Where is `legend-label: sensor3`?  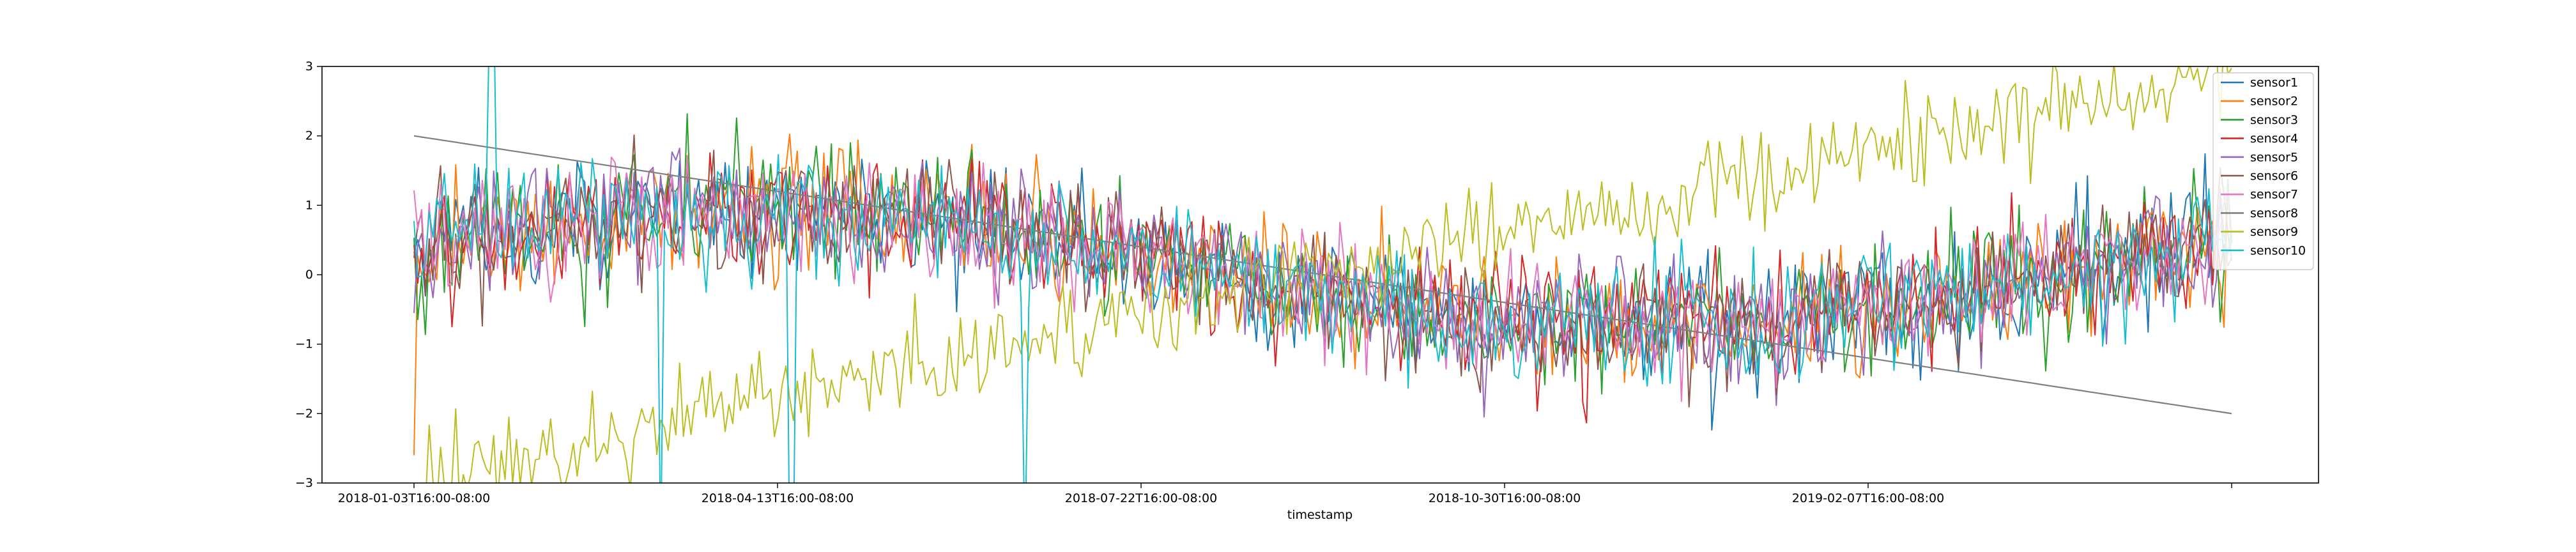
legend-label: sensor3 is located at coordinates (2274, 120).